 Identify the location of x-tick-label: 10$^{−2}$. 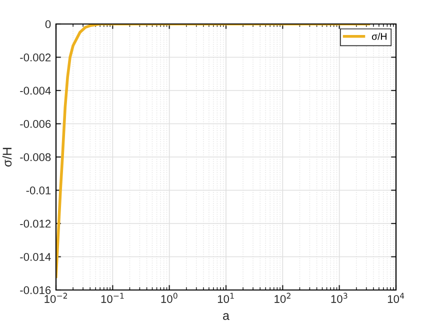
(55, 297).